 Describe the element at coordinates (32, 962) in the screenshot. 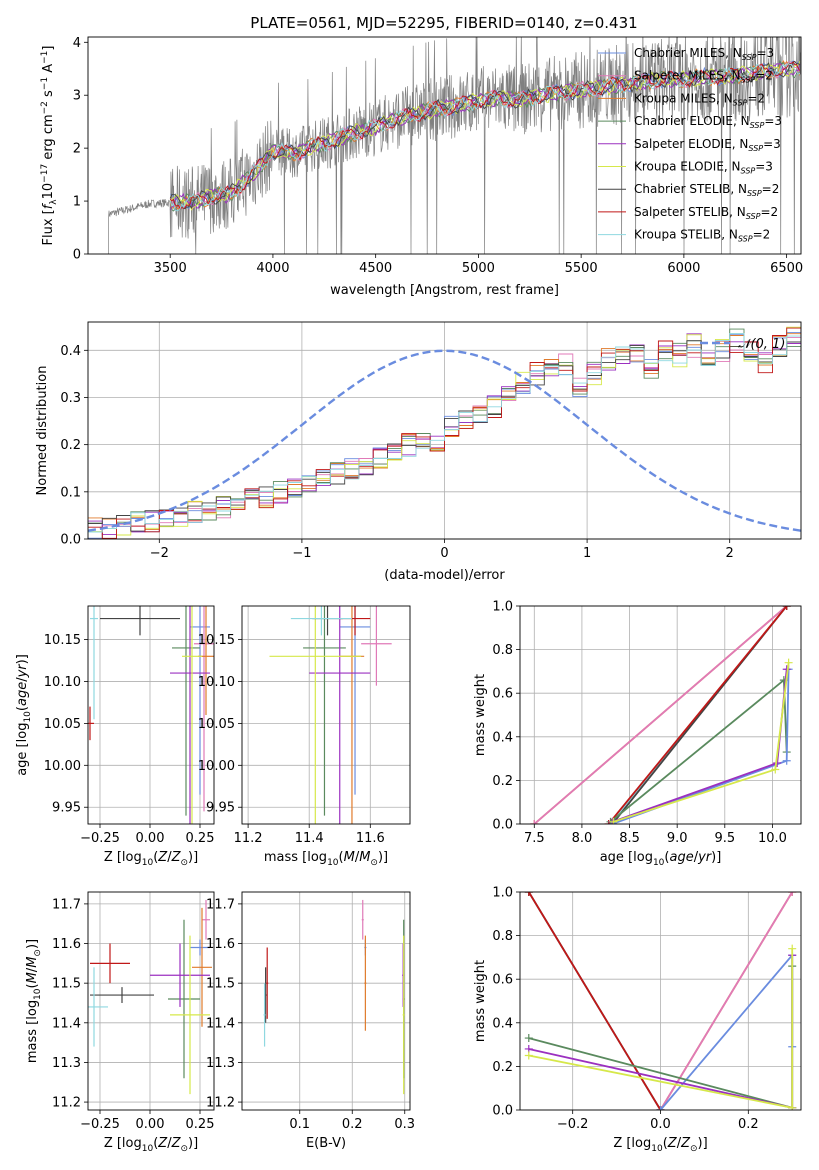

I see `y-axis-label-part: M` at that location.